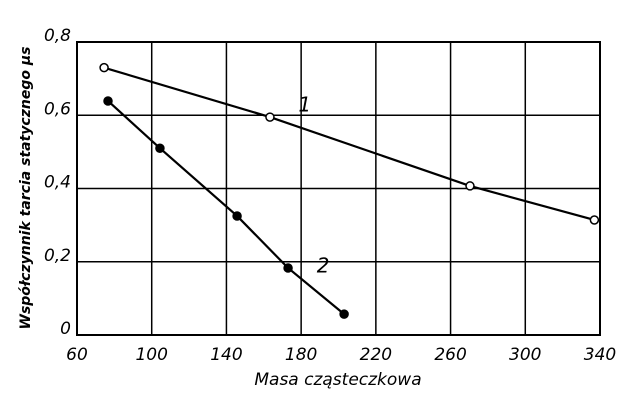 This screenshot has width=632, height=400. What do you see at coordinates (376, 355) in the screenshot?
I see `x-tick-label: 220` at bounding box center [376, 355].